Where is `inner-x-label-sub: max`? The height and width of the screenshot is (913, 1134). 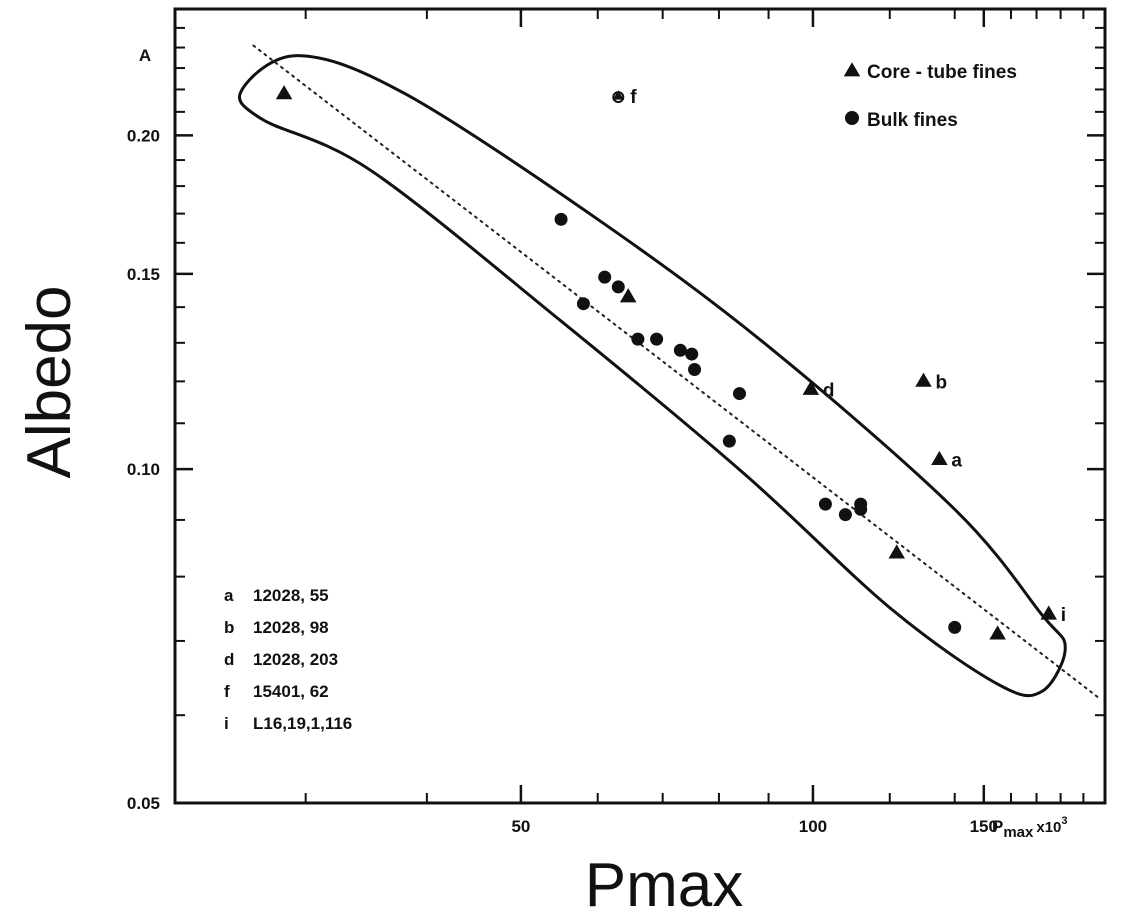
inner-x-label-sub: max is located at coordinates (1018, 832).